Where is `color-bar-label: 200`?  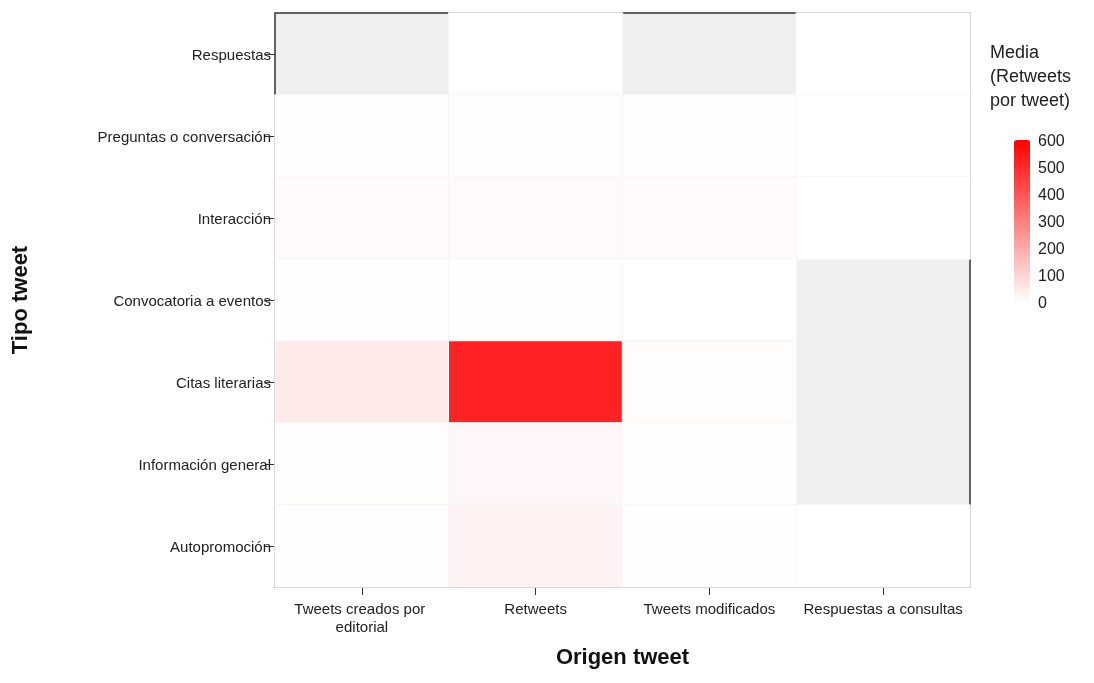 color-bar-label: 200 is located at coordinates (1051, 248).